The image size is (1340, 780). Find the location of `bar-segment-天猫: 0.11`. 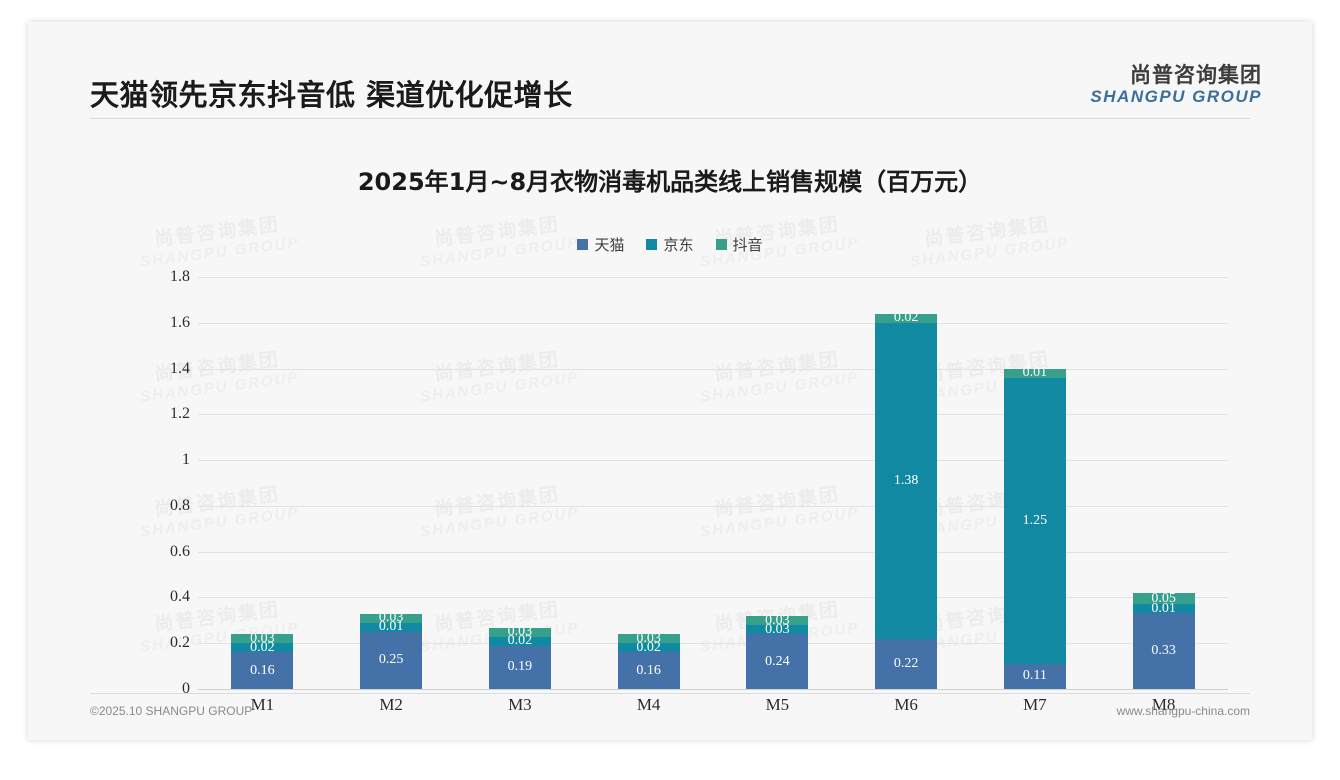

bar-segment-天猫: 0.11 is located at coordinates (1034, 676).